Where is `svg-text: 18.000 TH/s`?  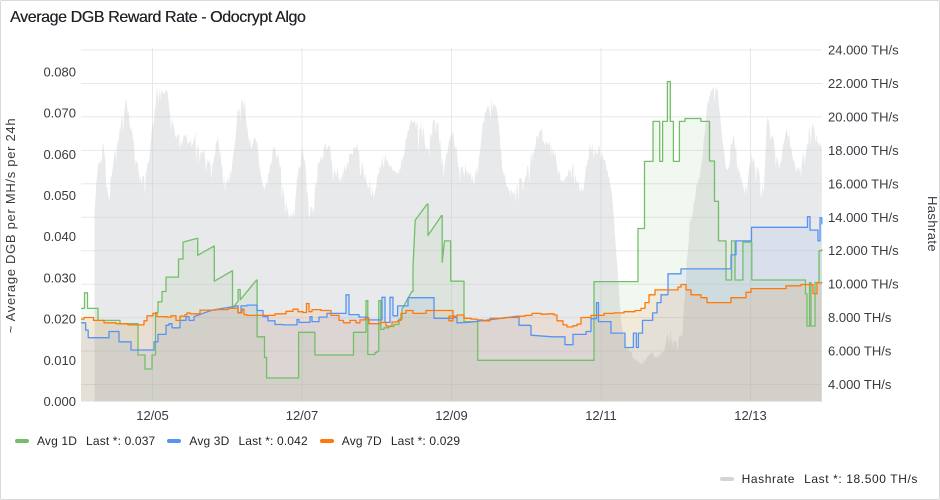 svg-text: 18.000 TH/s is located at coordinates (863, 150).